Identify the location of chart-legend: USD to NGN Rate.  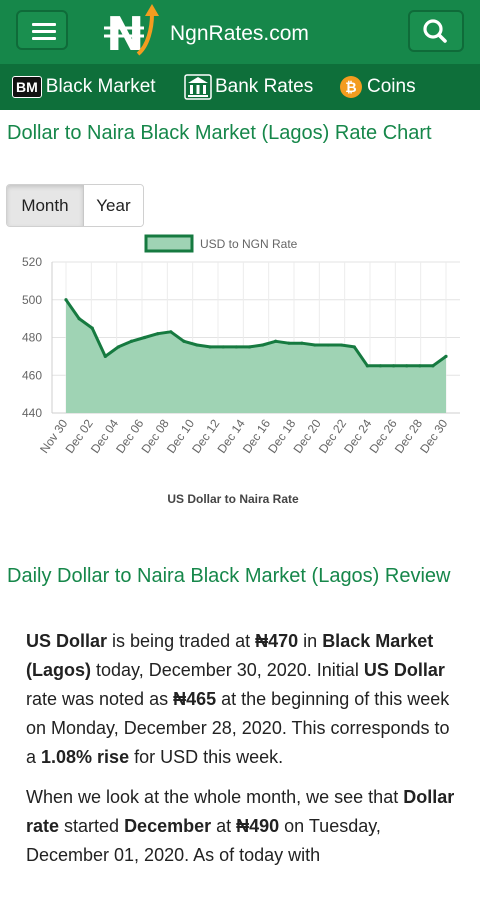
(221, 243).